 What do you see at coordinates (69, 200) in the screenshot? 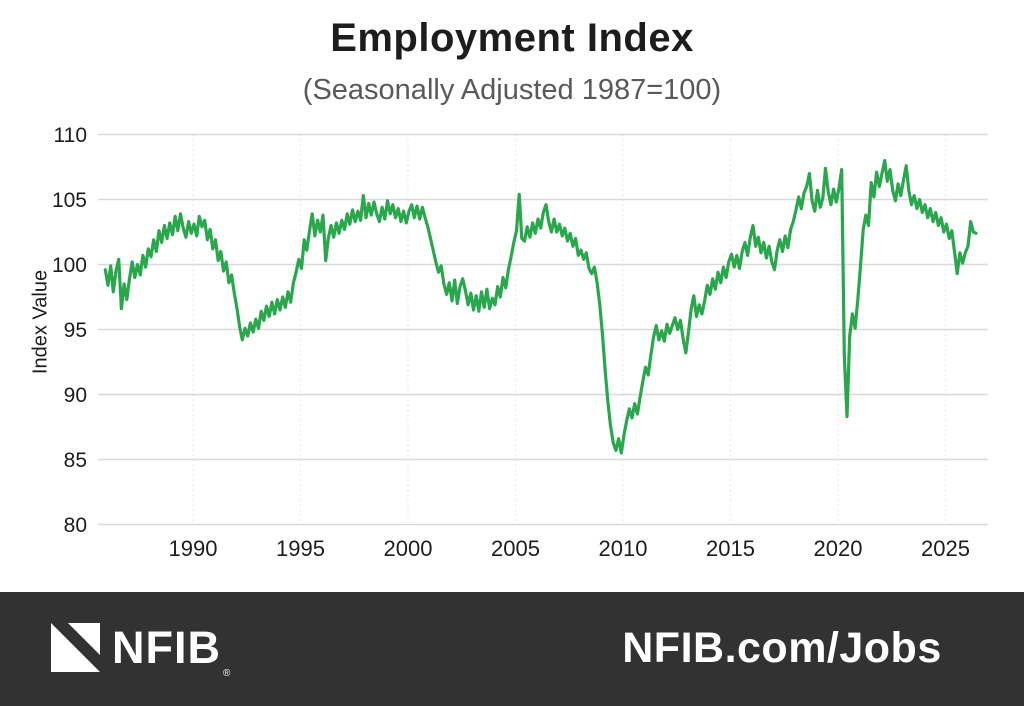
I see `y-tick-label: 105` at bounding box center [69, 200].